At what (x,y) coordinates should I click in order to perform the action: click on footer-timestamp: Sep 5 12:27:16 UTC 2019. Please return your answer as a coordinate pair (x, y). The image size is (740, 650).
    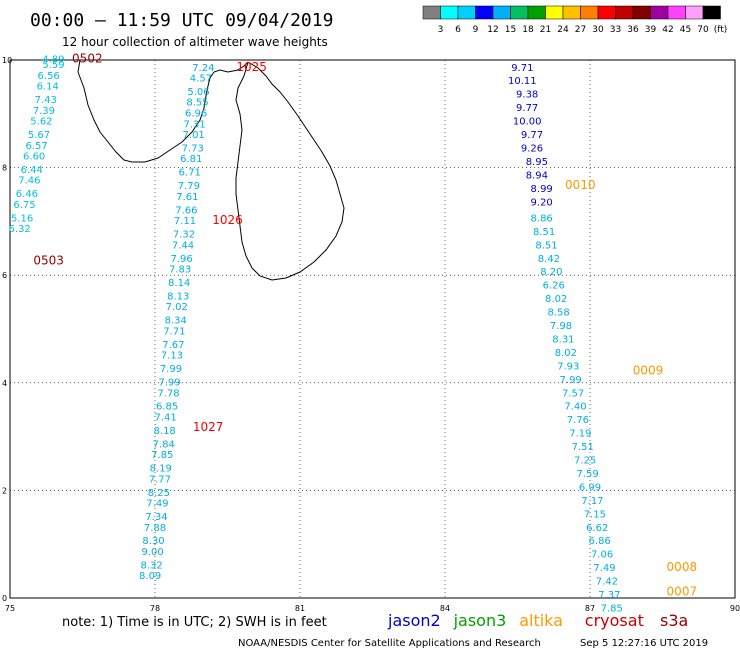
    Looking at the image, I should click on (644, 643).